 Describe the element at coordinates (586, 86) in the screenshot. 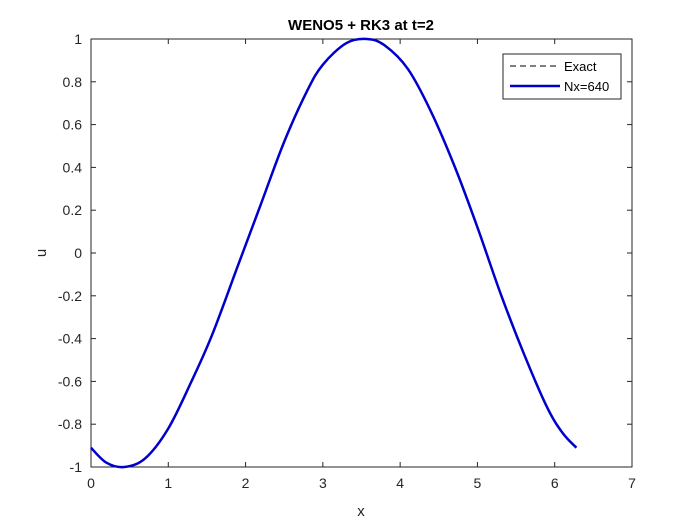

I see `legend-label-nx640: Nx=640` at that location.